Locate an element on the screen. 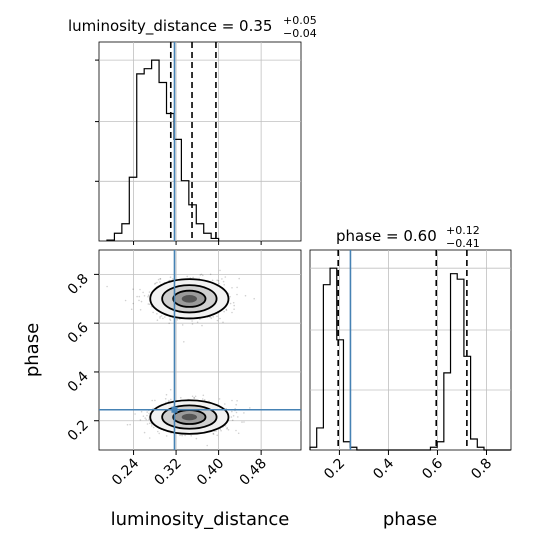  hist-panel-phase is located at coordinates (410, 350).